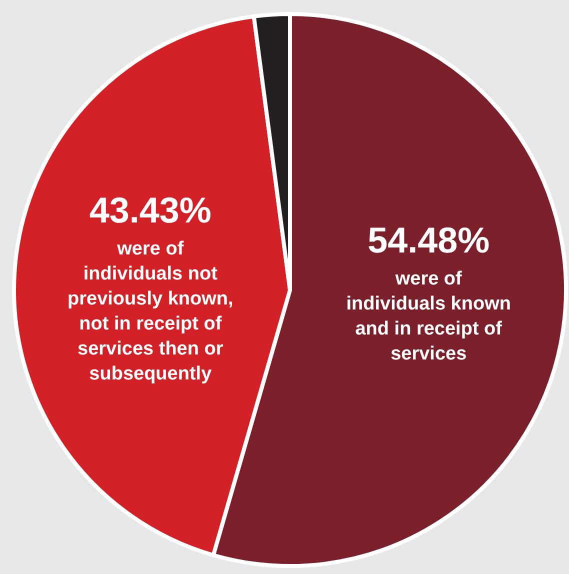  What do you see at coordinates (151, 311) in the screenshot?
I see `slice-label: were of individuals not previously known, not in receipt of services then or subsequently` at bounding box center [151, 311].